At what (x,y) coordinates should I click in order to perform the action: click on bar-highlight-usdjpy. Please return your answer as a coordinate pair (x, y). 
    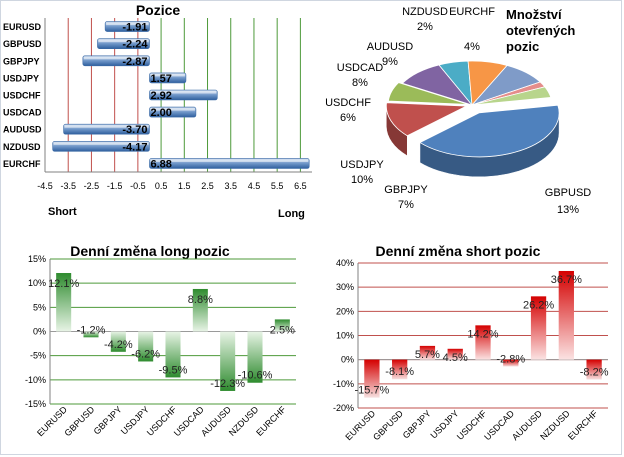
    Looking at the image, I should click on (167, 75).